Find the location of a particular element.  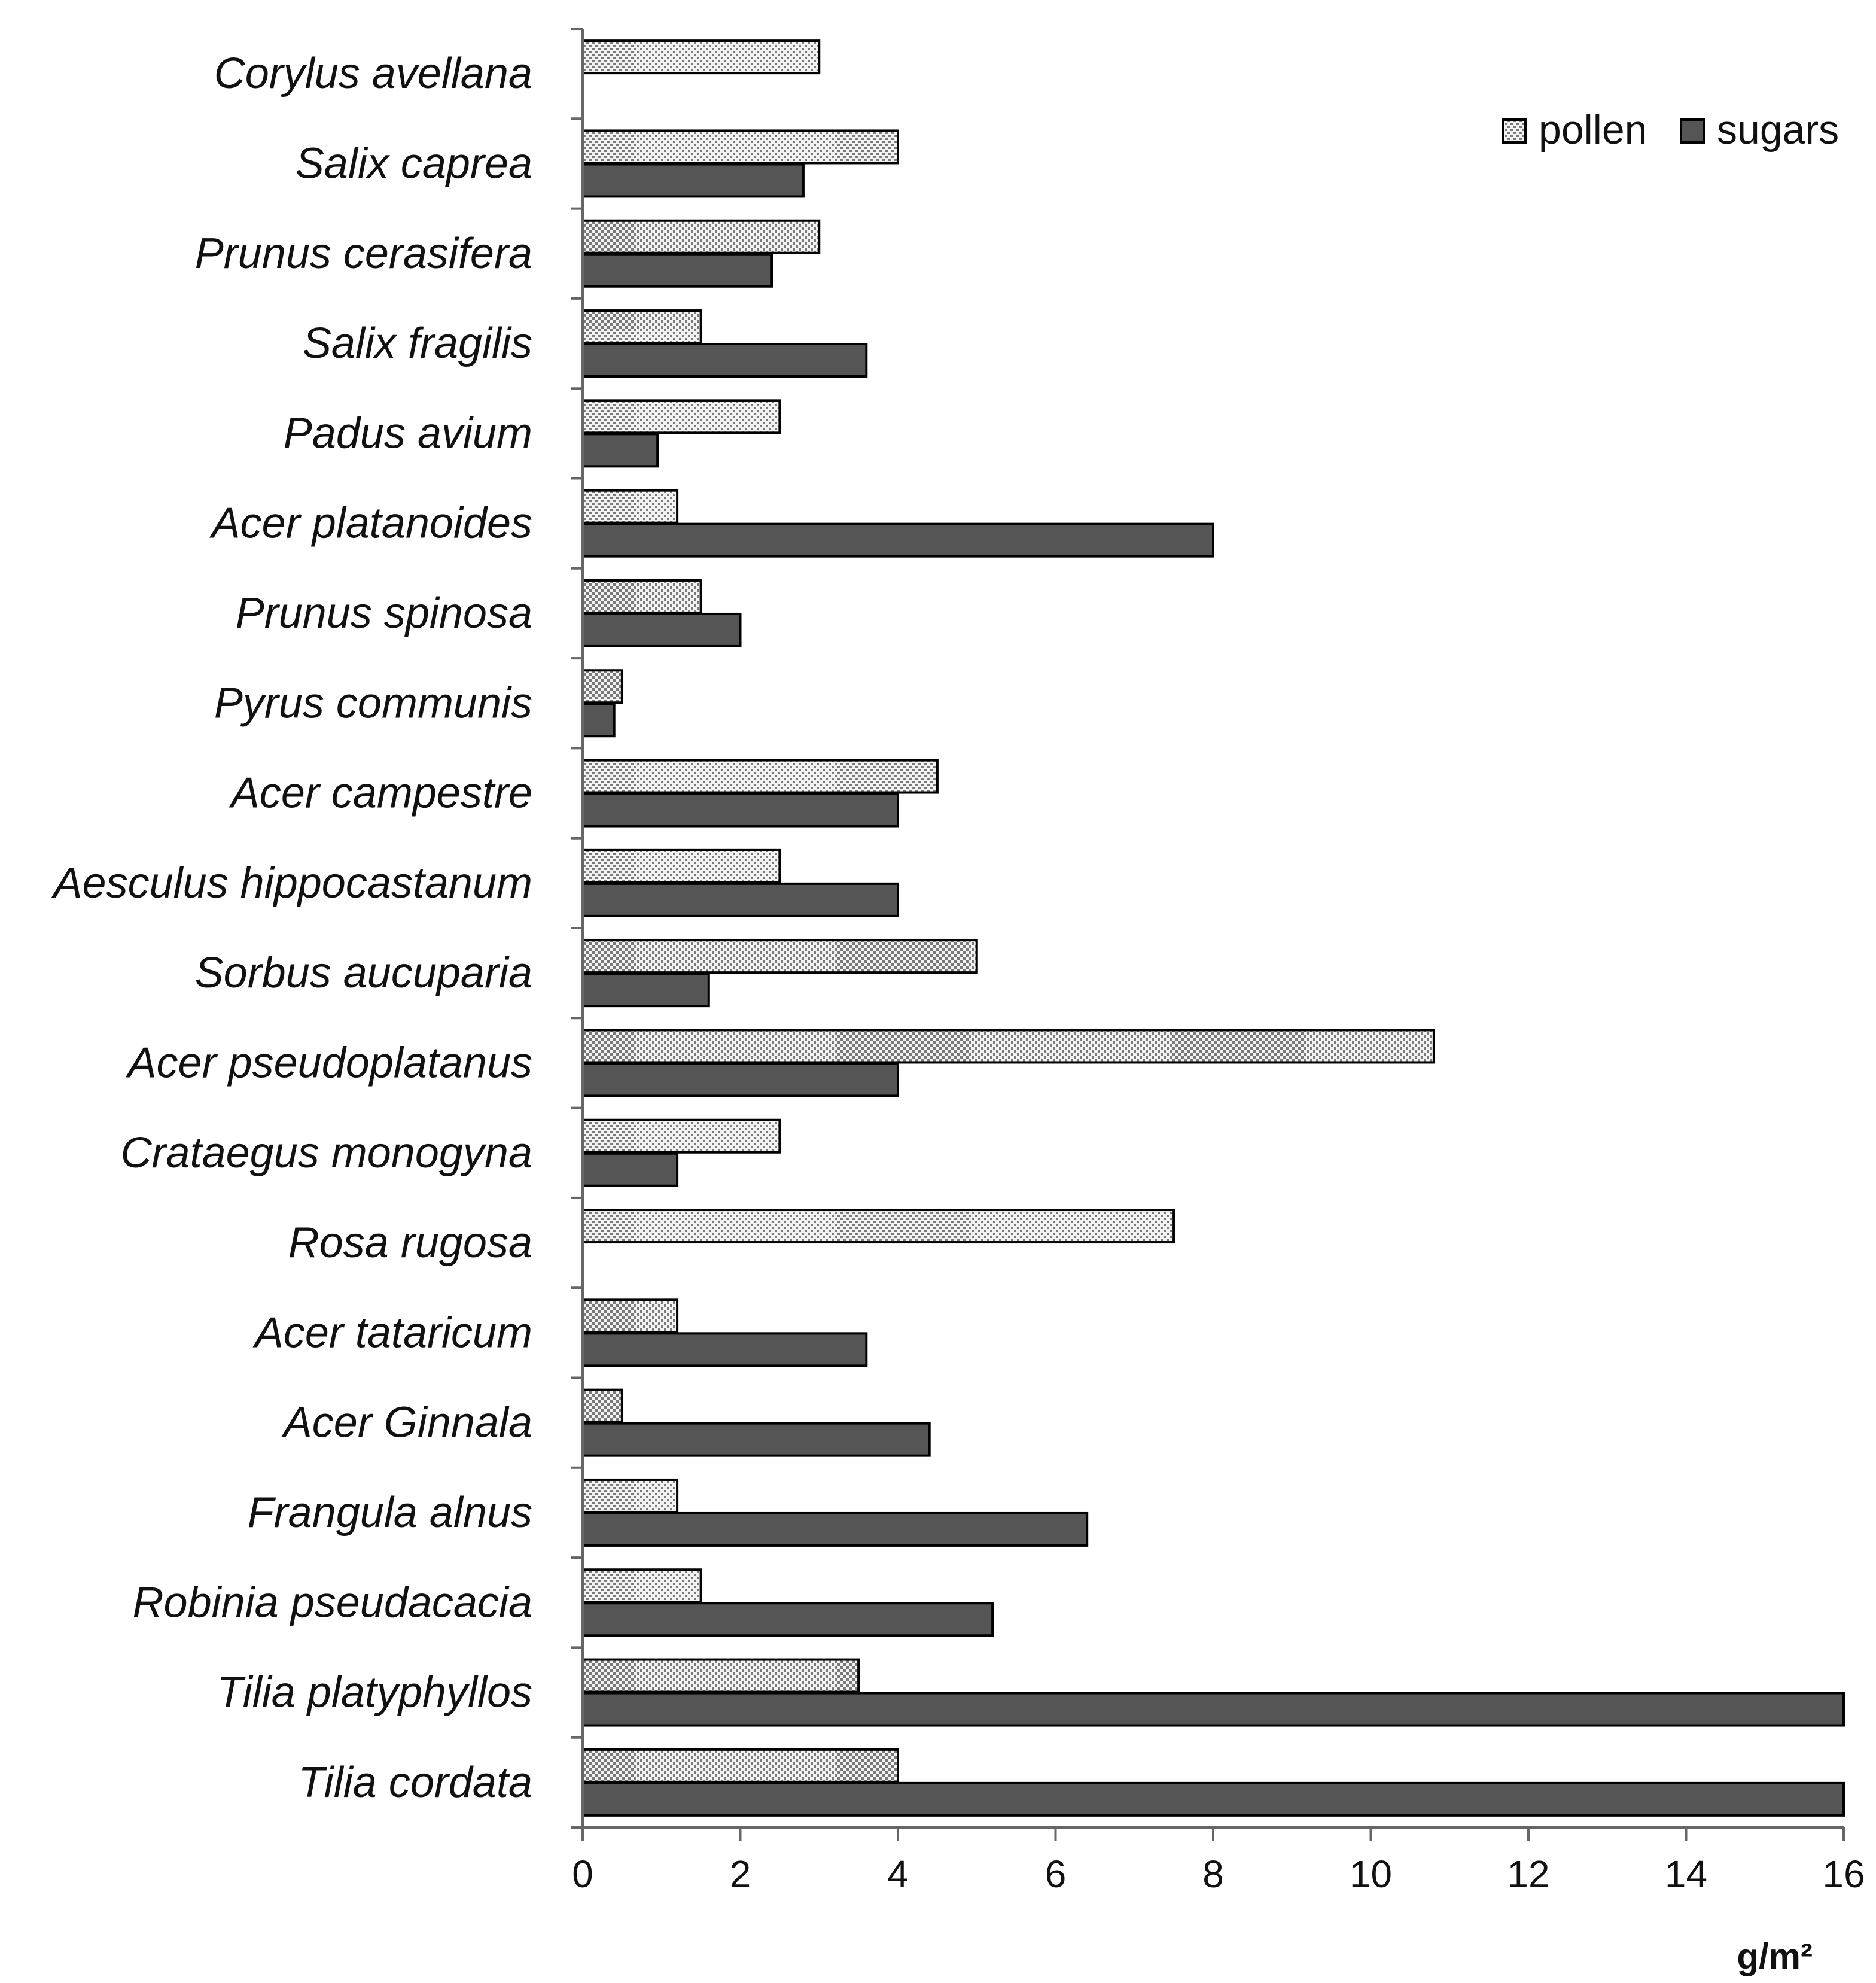

x-tick-label-12: 12 is located at coordinates (1528, 1874).